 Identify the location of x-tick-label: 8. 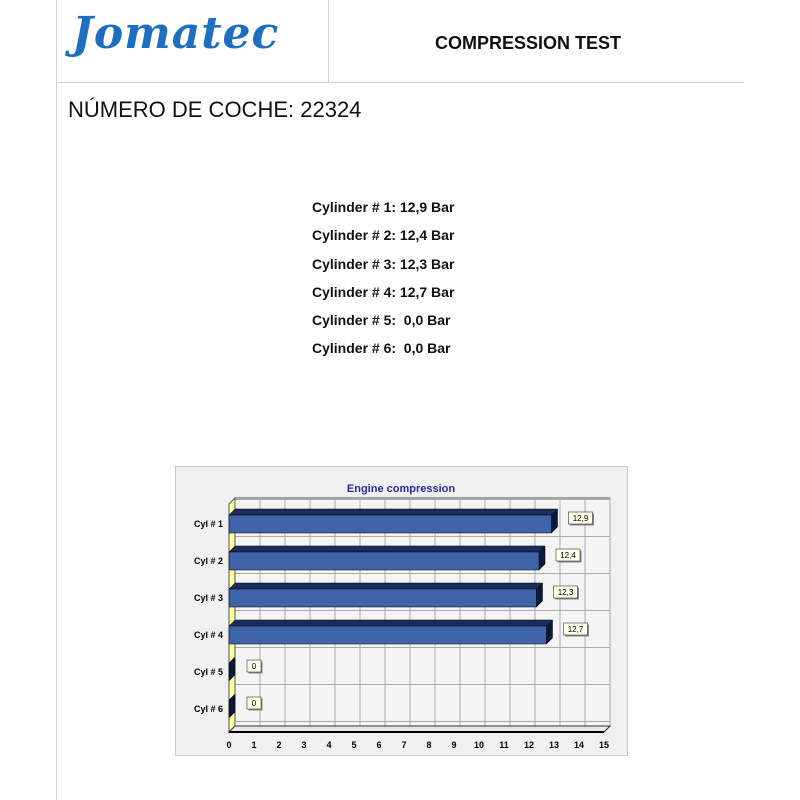
(428, 745).